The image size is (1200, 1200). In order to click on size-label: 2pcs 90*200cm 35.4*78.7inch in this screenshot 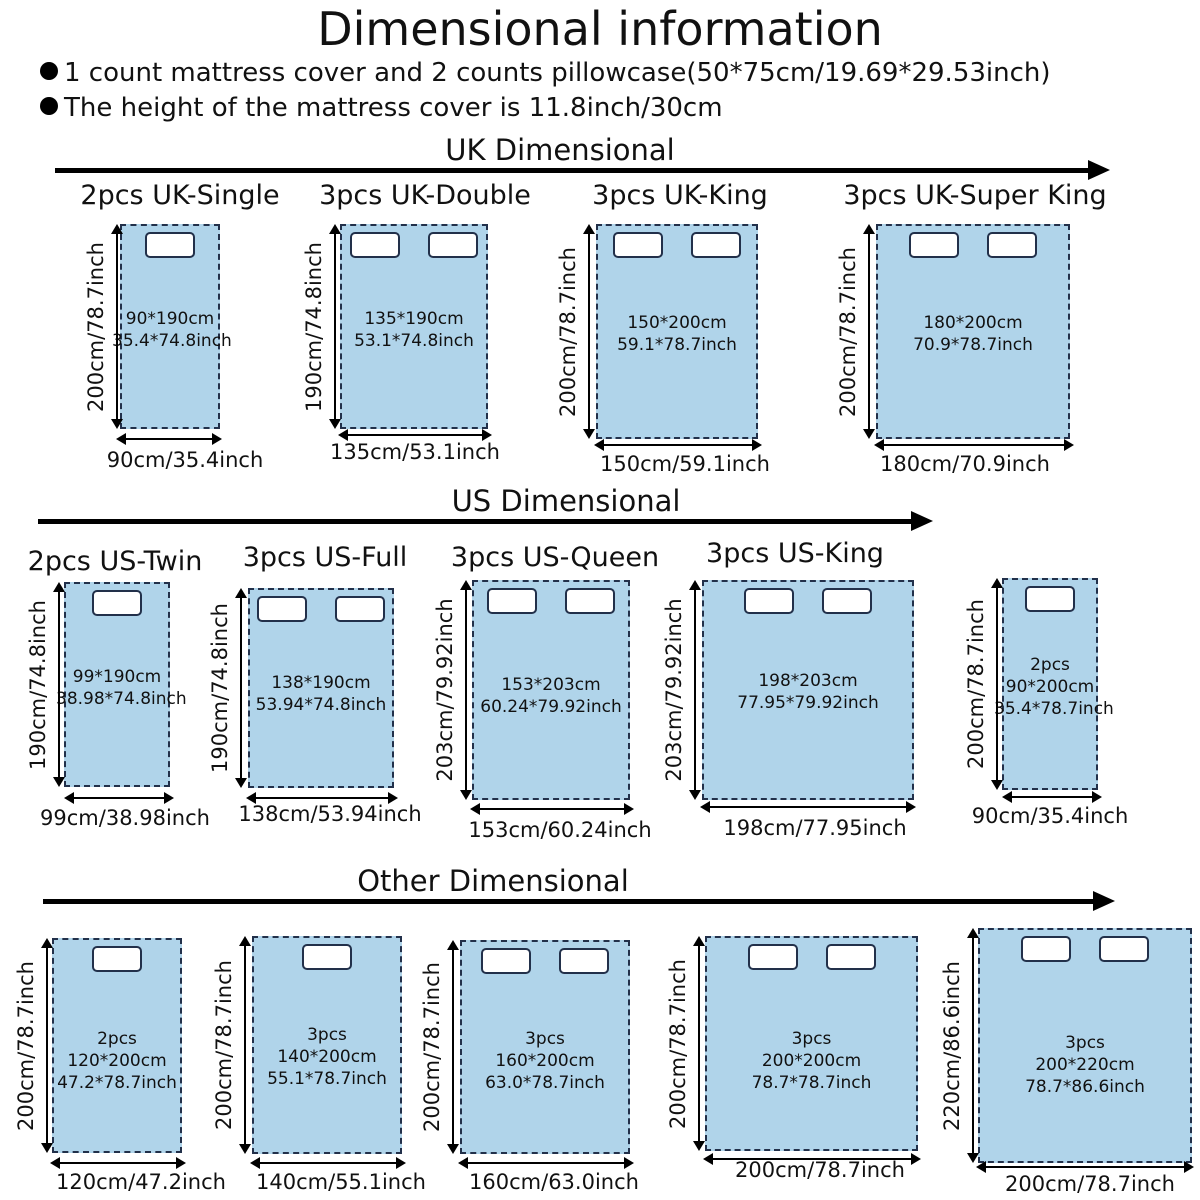, I will do `click(1054, 687)`.